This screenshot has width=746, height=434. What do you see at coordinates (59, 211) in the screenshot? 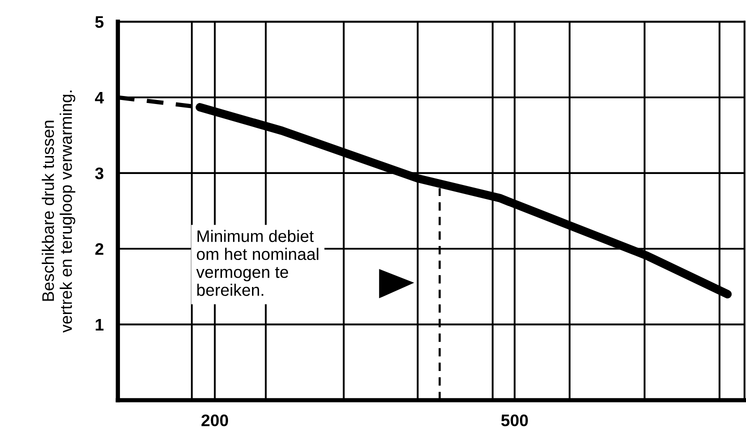
I see `y-axis-title: Beschikbare druk tussen vertrek en terugloop verwarming.` at bounding box center [59, 211].